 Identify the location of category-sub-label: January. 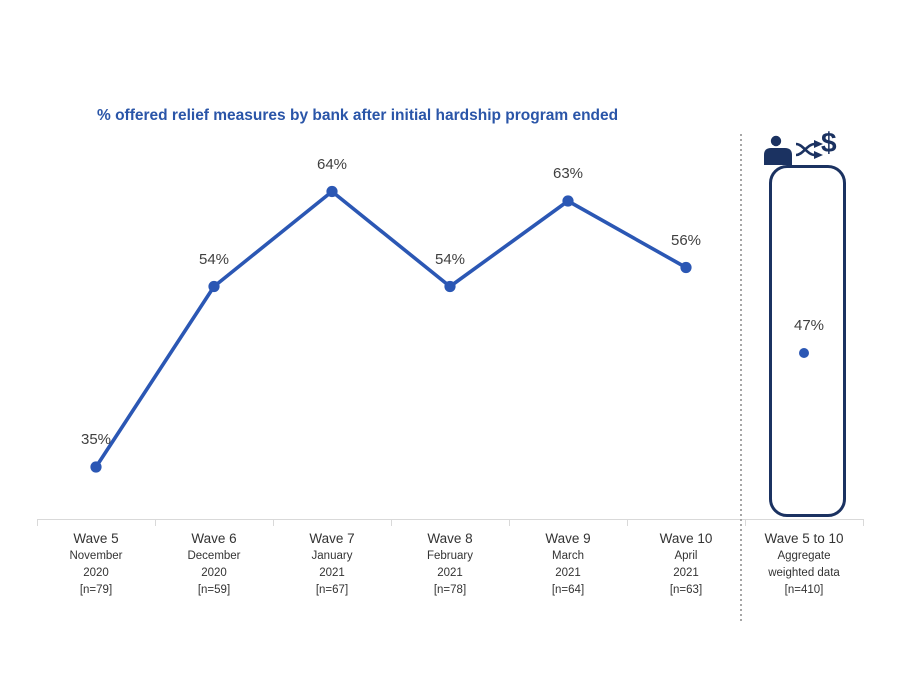
(332, 556).